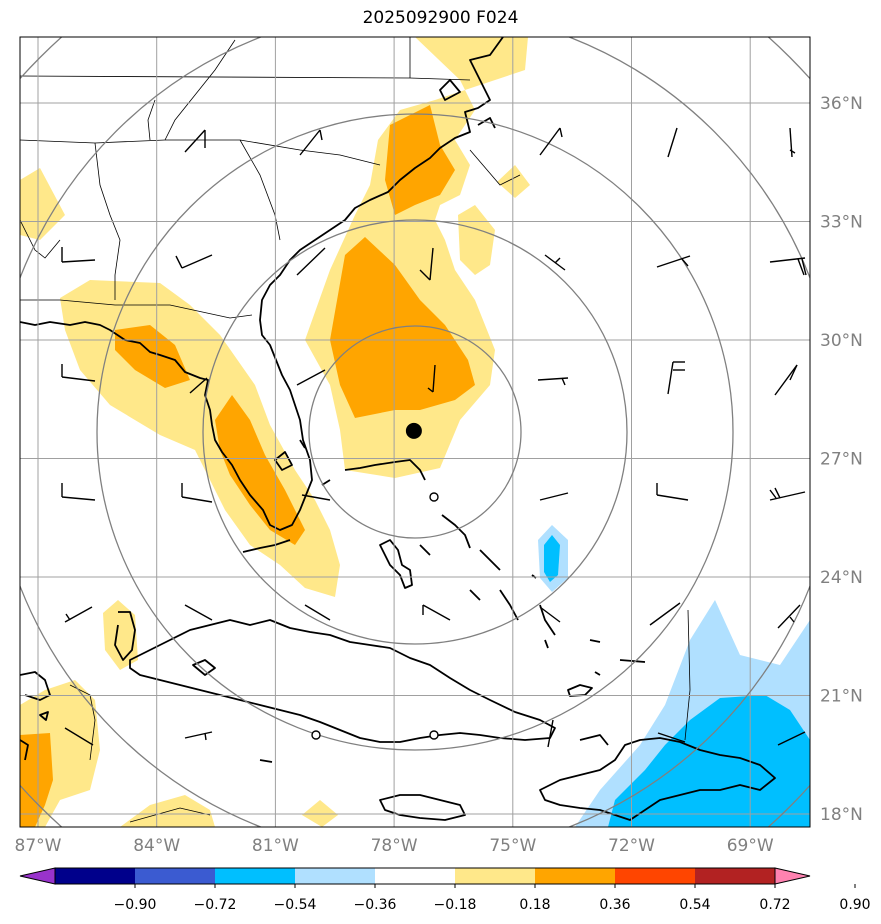 The width and height of the screenshot is (881, 924). What do you see at coordinates (841, 341) in the screenshot?
I see `latitude-tick-label: 30°N` at bounding box center [841, 341].